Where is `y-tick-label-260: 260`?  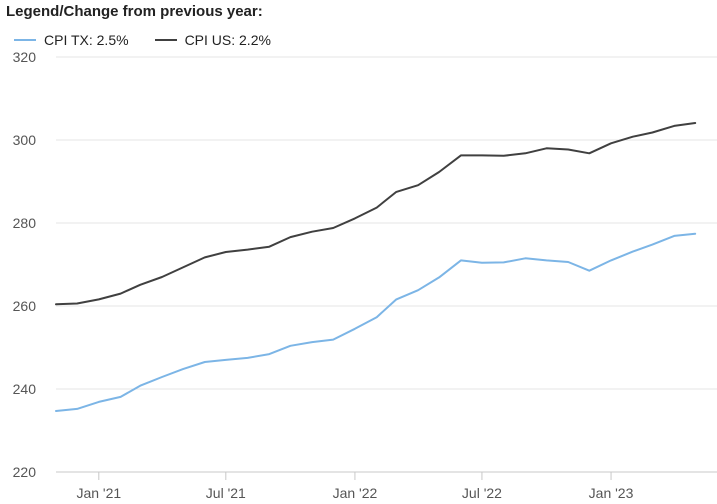 y-tick-label-260: 260 is located at coordinates (25, 306).